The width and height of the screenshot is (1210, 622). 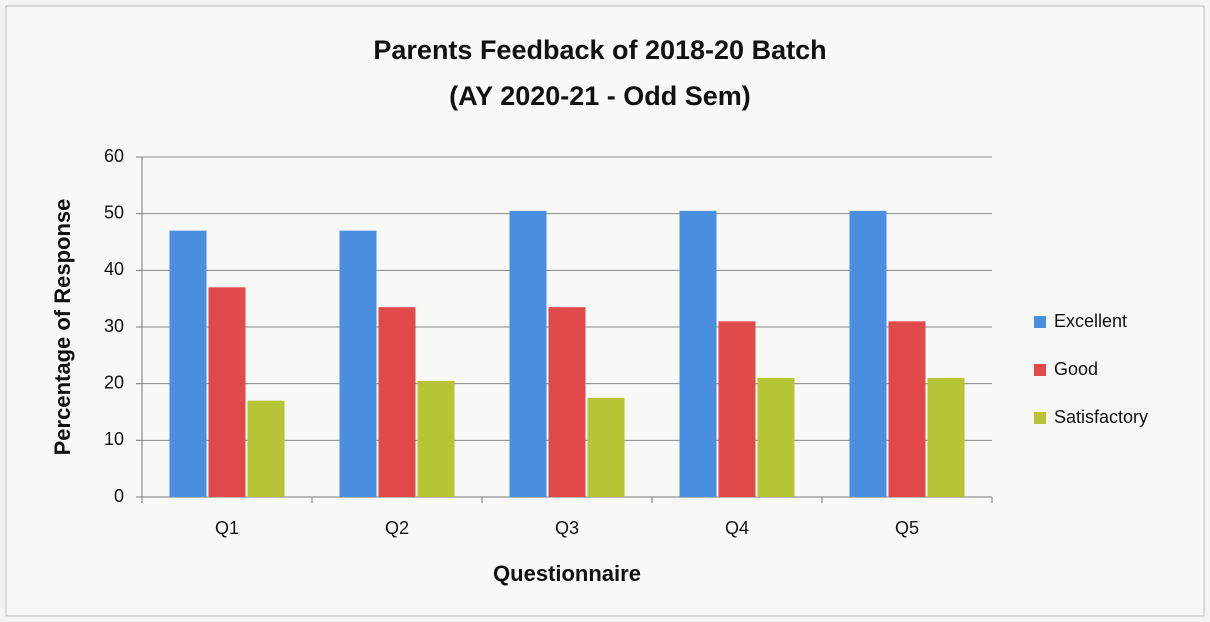 What do you see at coordinates (737, 528) in the screenshot?
I see `x-tick-label: Q4` at bounding box center [737, 528].